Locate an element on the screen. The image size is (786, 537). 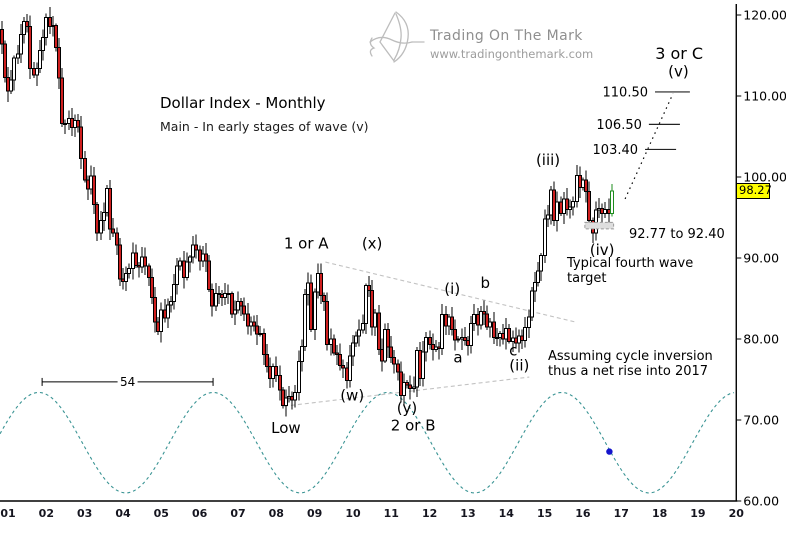
chart-title: Dollar Index - Monthly is located at coordinates (243, 103).